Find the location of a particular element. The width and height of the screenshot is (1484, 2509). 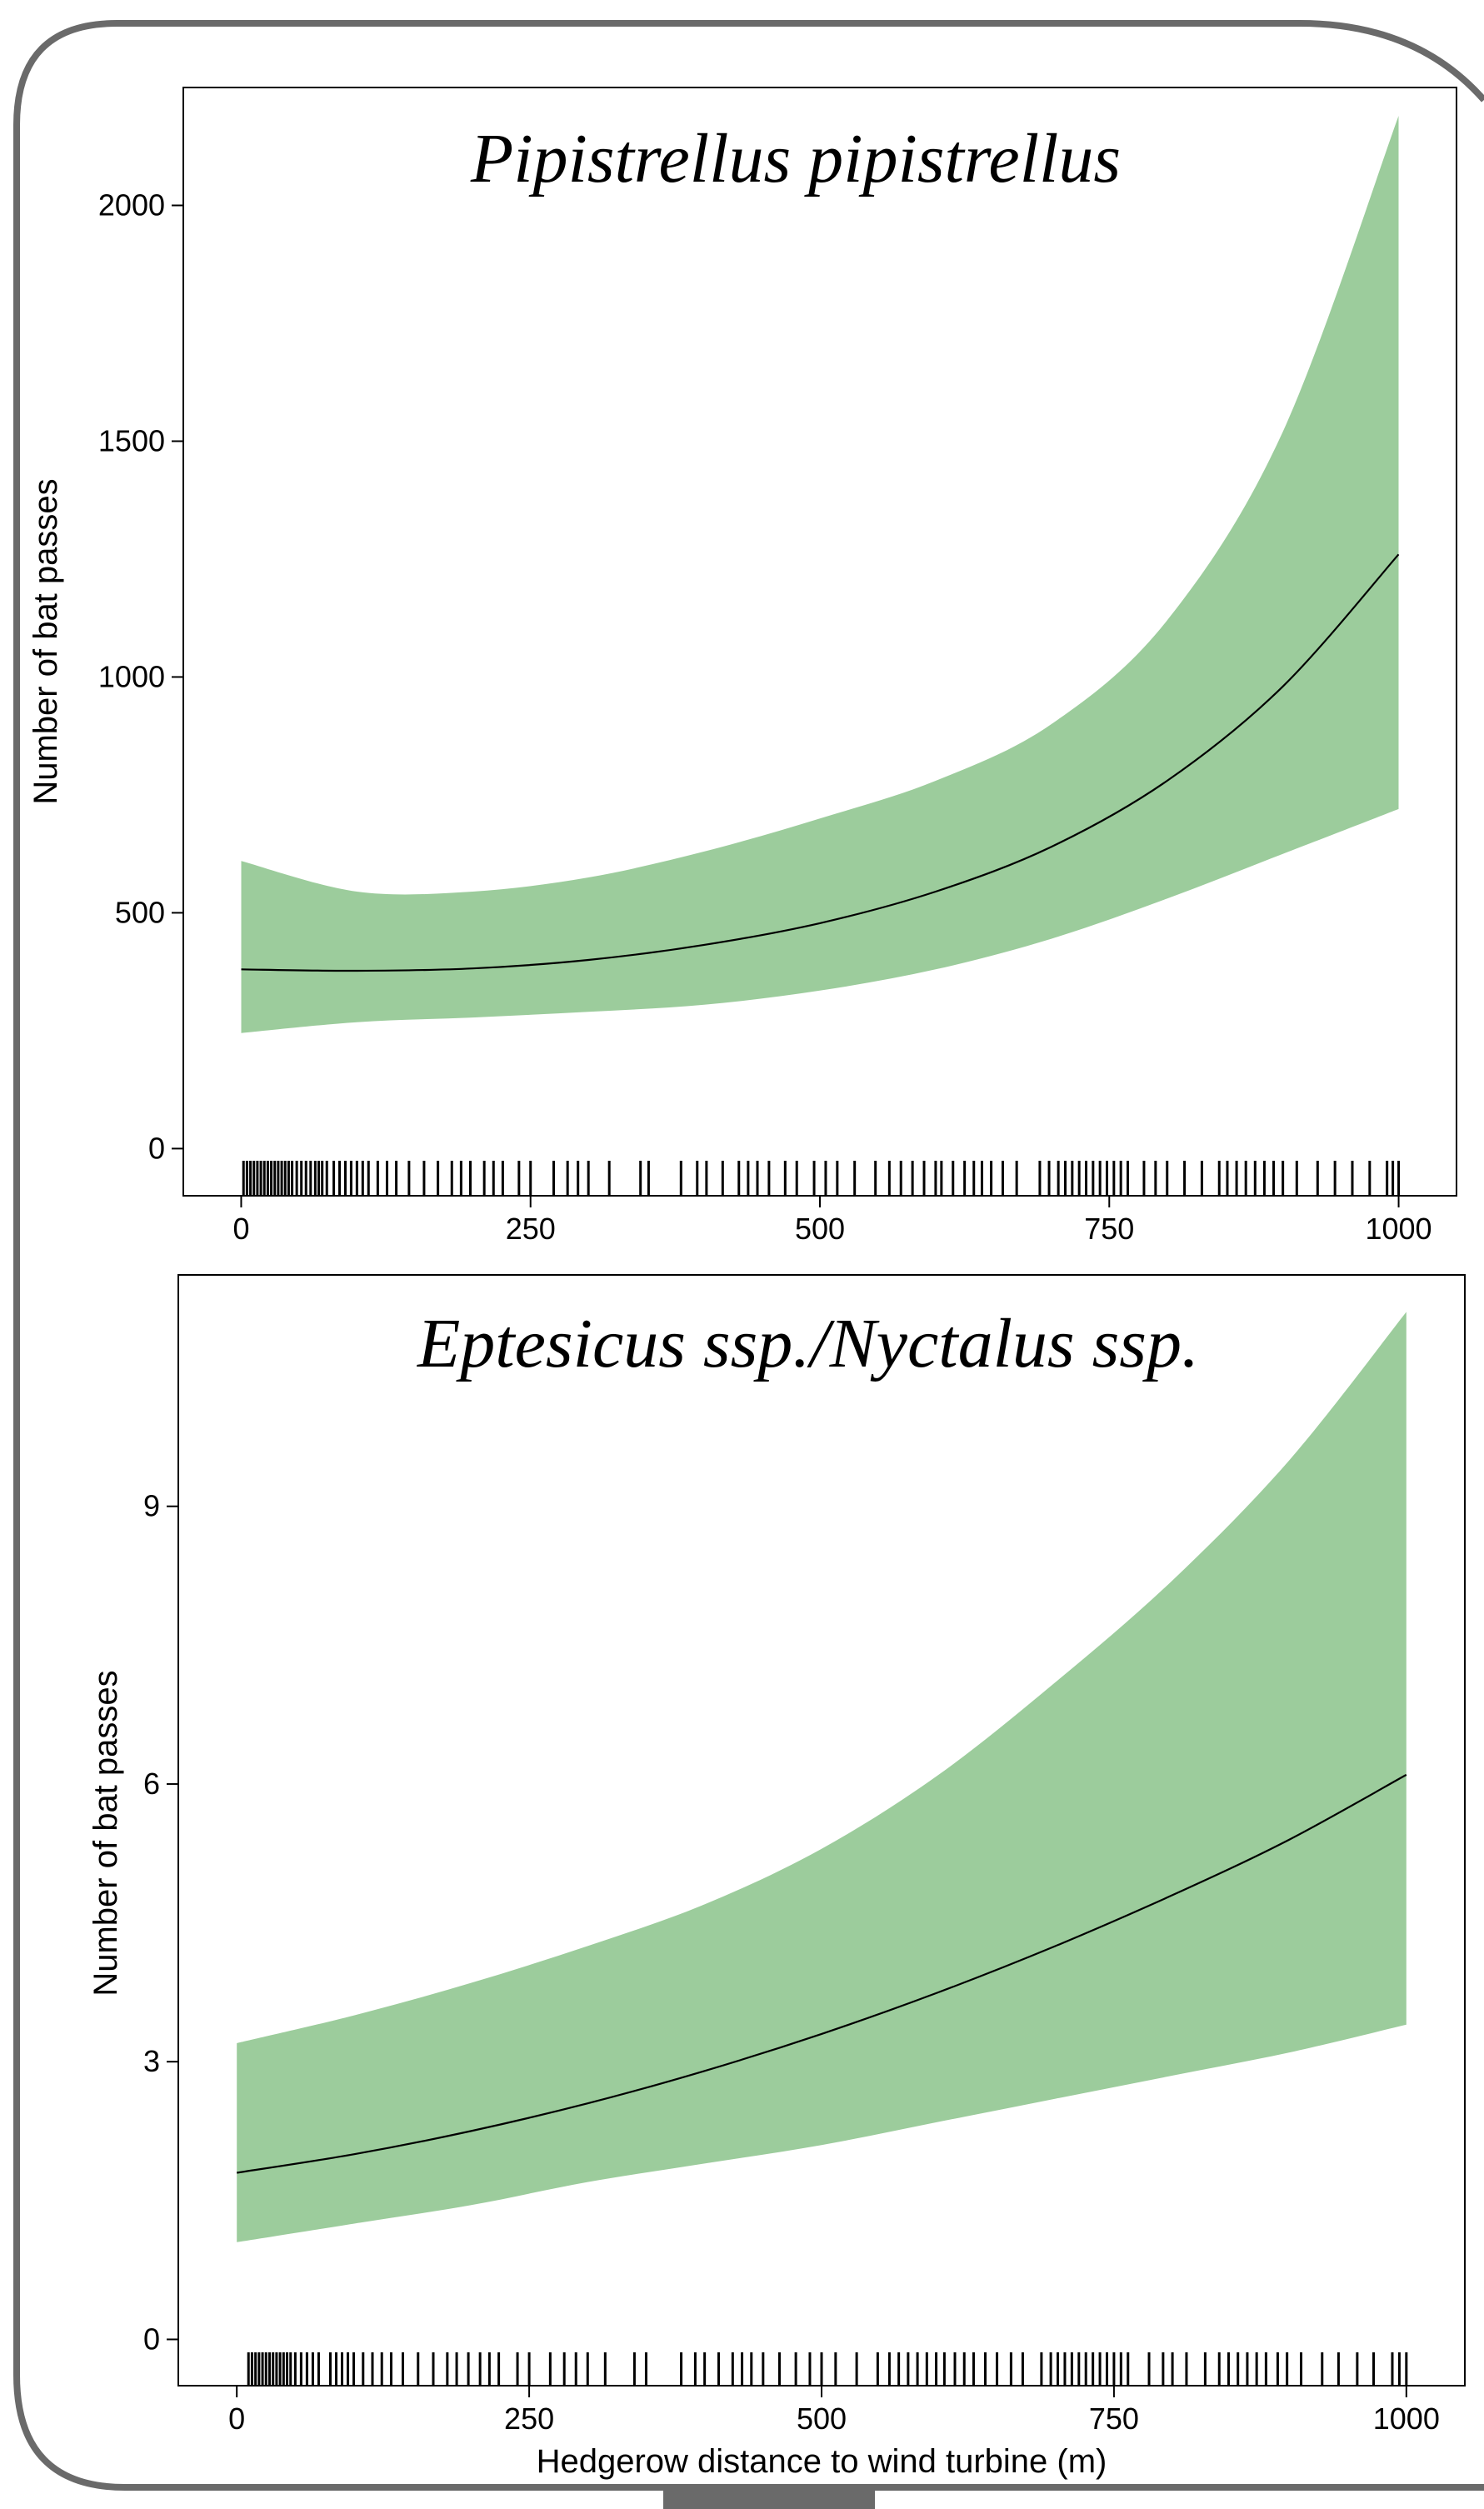

y-tick-label: 6 is located at coordinates (151, 1784).